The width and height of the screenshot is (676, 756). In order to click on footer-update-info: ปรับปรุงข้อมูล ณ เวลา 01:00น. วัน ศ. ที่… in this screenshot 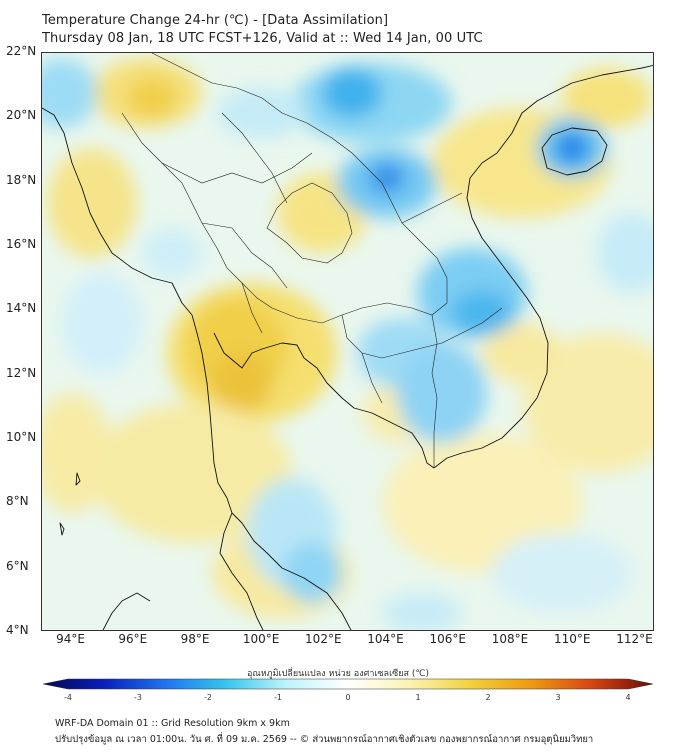, I will do `click(324, 739)`.